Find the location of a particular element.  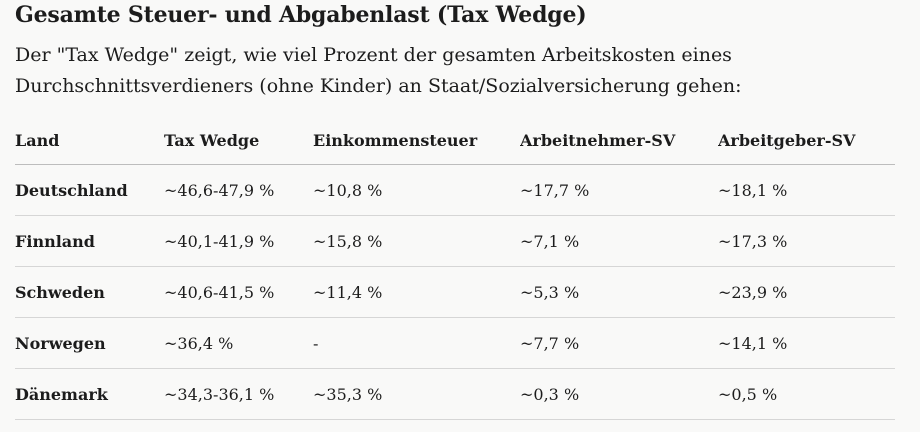

cell-land: Deutschland is located at coordinates (89, 190).